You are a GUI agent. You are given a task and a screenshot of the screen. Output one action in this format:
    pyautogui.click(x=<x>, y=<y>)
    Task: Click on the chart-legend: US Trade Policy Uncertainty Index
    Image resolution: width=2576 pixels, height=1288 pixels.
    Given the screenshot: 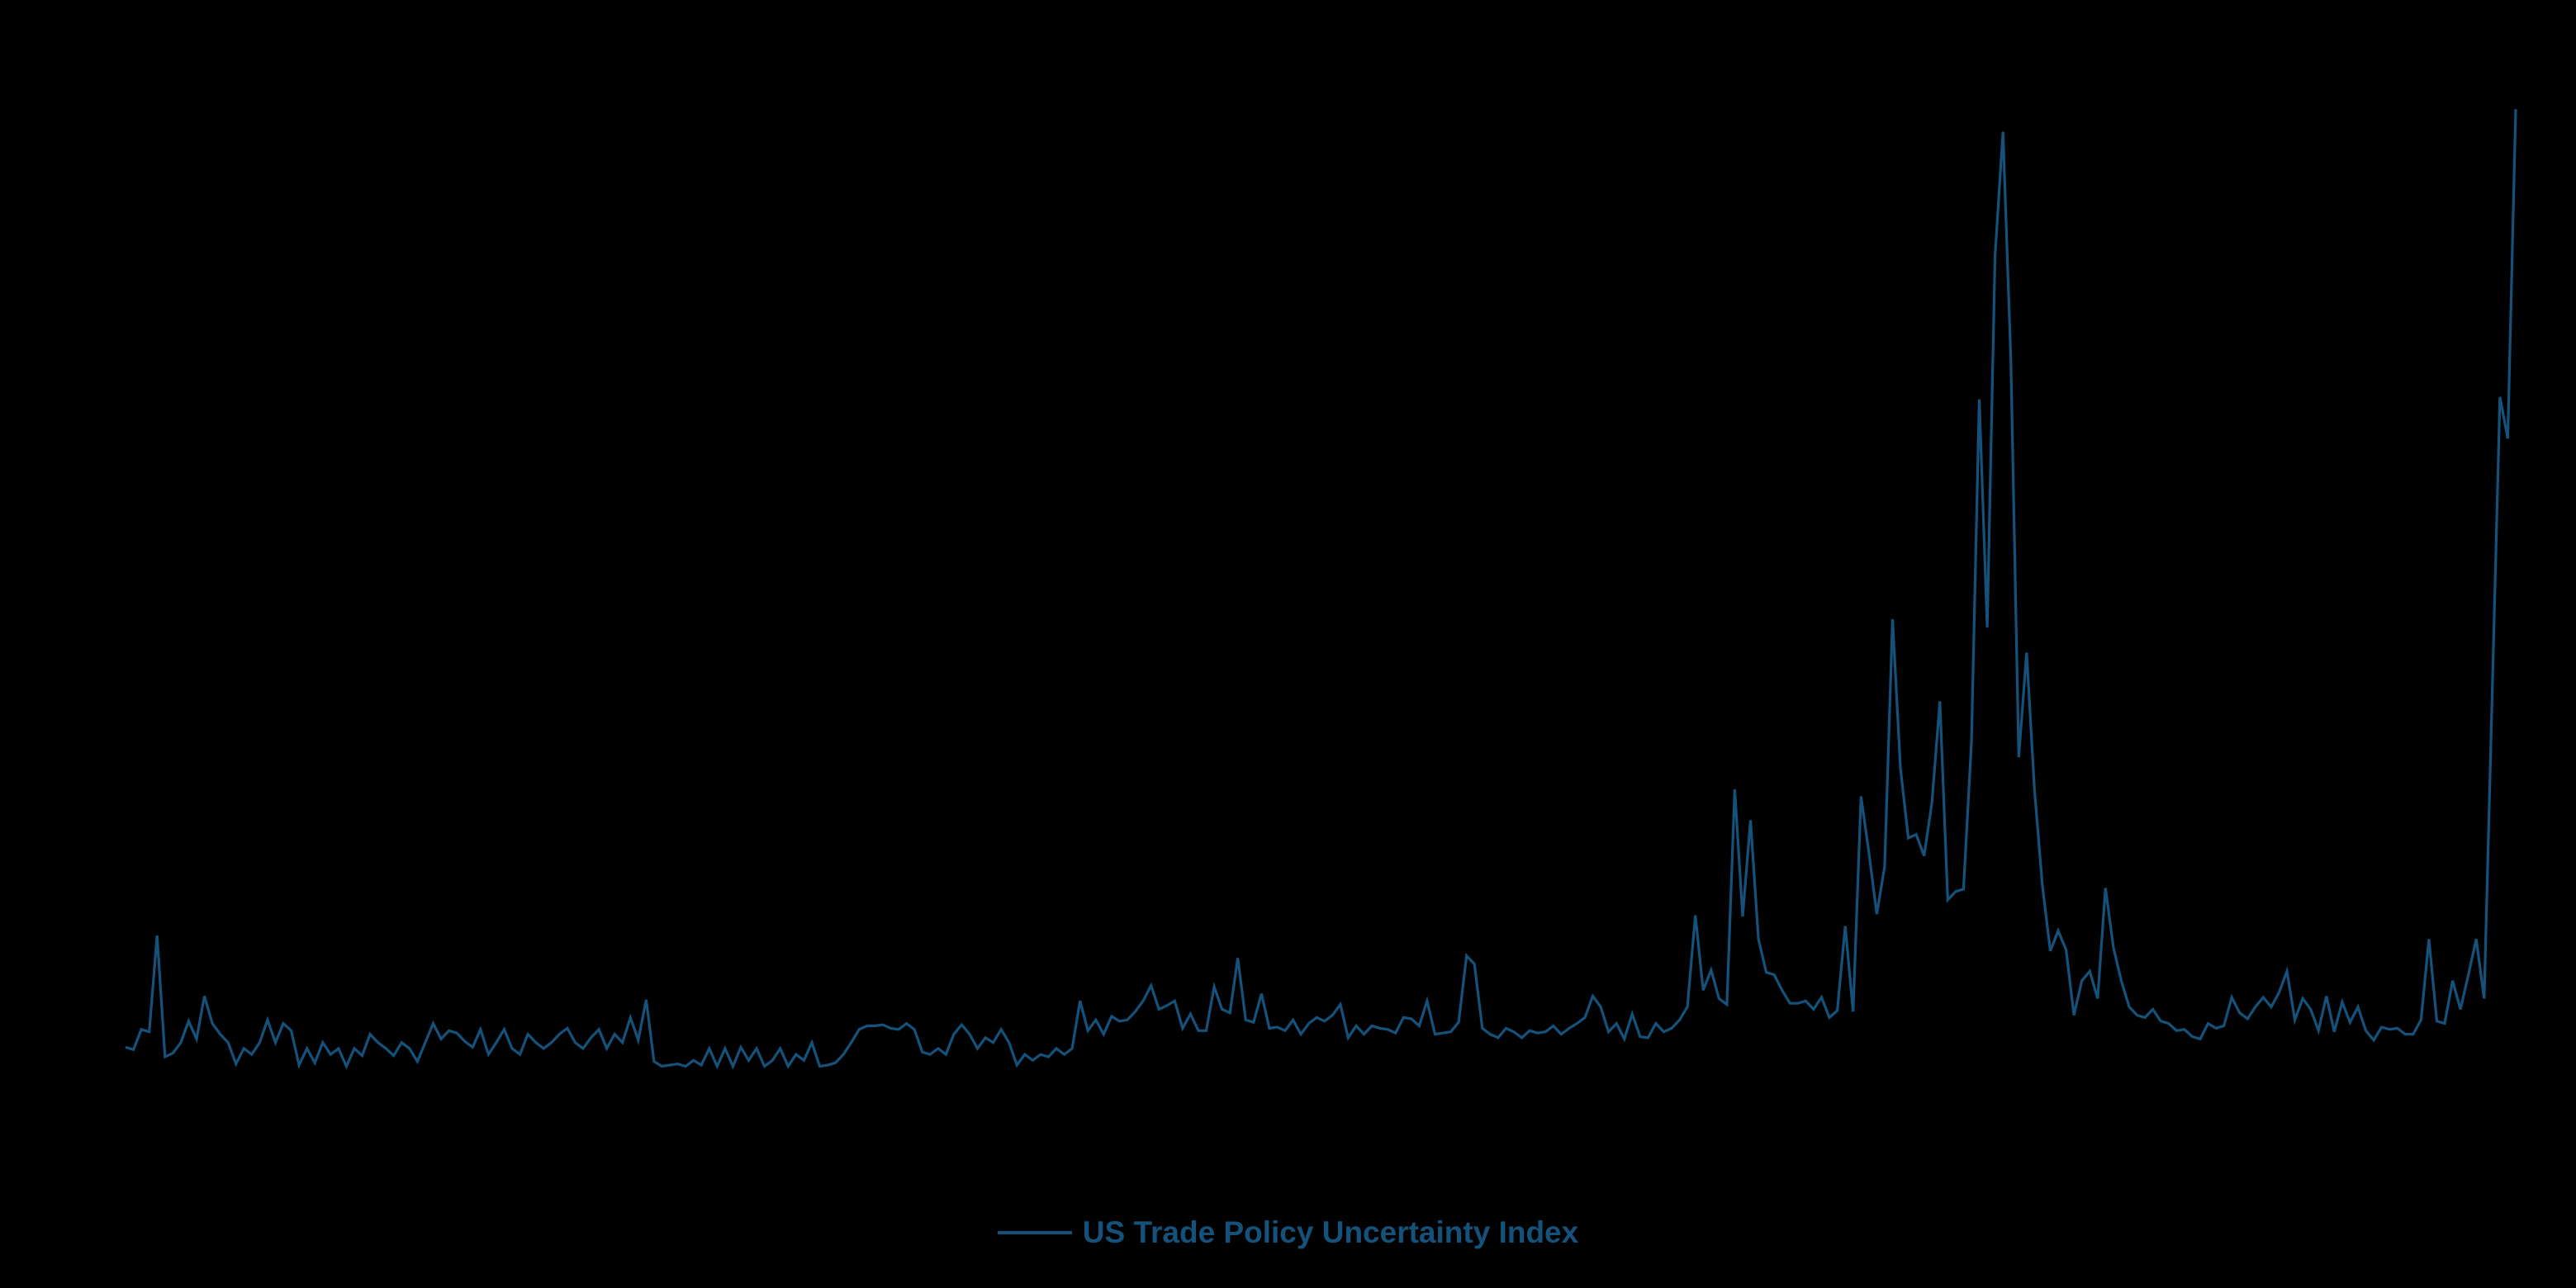 What is the action you would take?
    pyautogui.click(x=1288, y=1232)
    